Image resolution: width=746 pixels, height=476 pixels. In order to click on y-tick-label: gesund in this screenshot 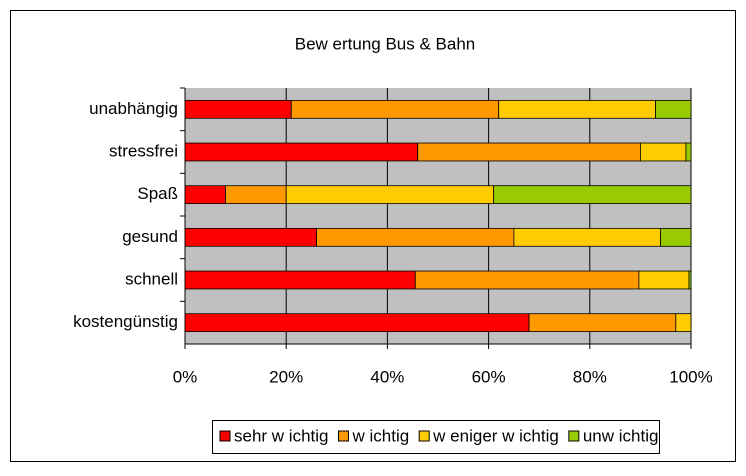, I will do `click(150, 236)`.